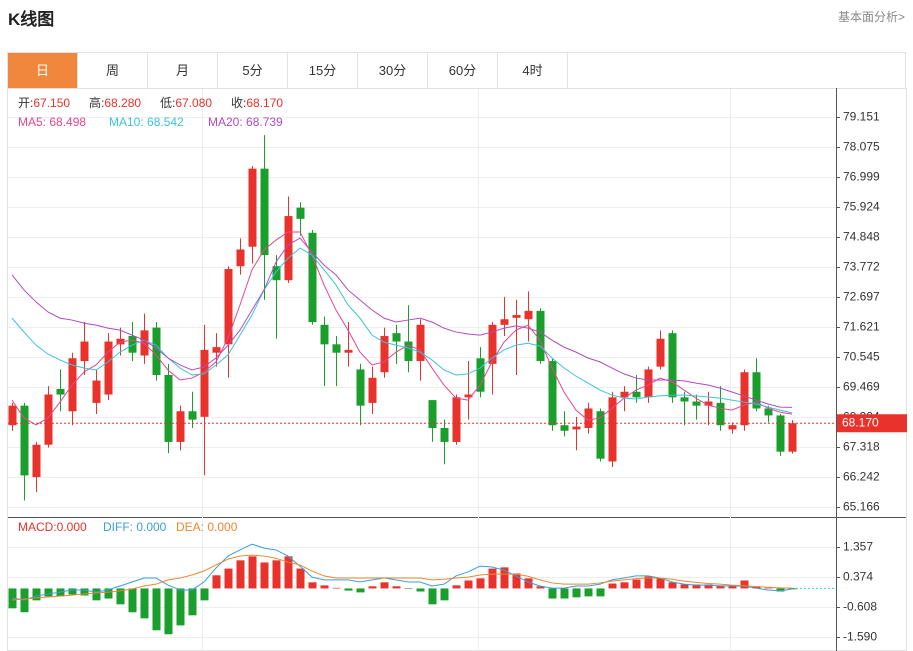 The image size is (913, 651). What do you see at coordinates (871, 17) in the screenshot?
I see `fundamental-link: 基本面分析>` at bounding box center [871, 17].